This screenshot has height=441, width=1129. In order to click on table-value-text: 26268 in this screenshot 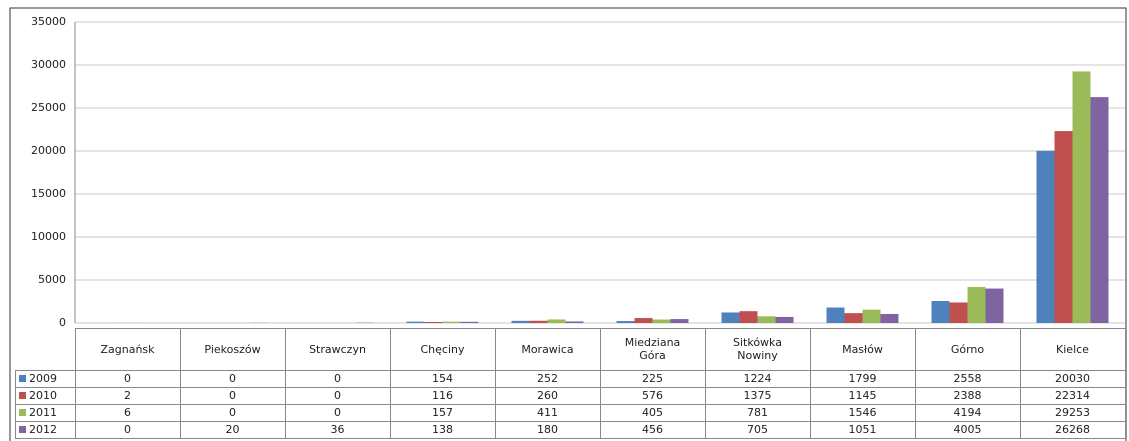, I will do `click(1072, 429)`.